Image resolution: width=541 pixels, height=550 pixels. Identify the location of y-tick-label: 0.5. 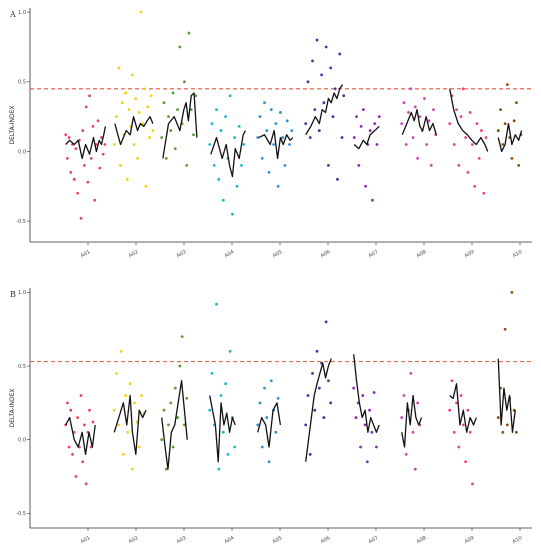
(22, 367).